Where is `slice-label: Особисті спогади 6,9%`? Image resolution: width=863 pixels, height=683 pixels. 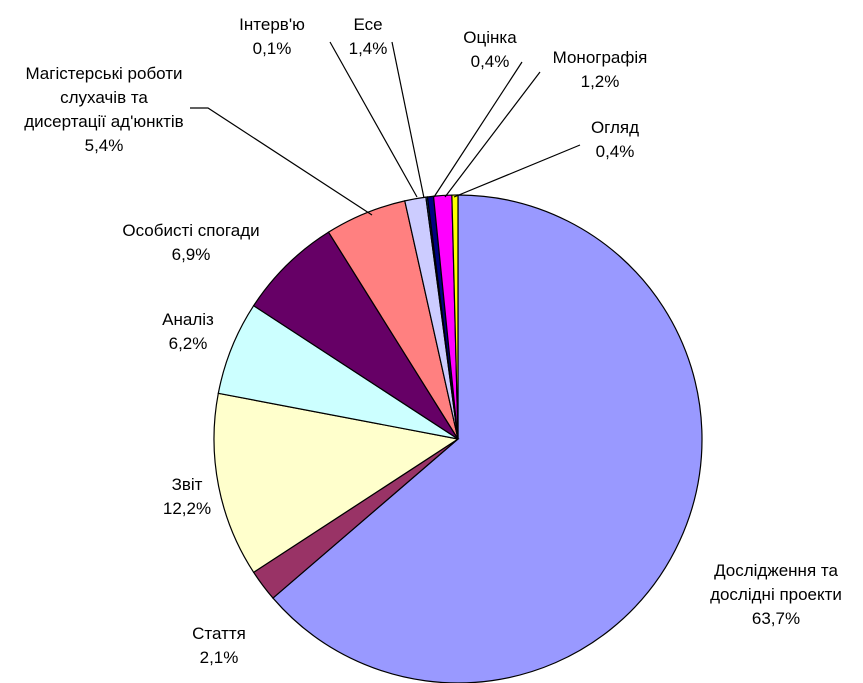 slice-label: Особисті спогади 6,9% is located at coordinates (191, 243).